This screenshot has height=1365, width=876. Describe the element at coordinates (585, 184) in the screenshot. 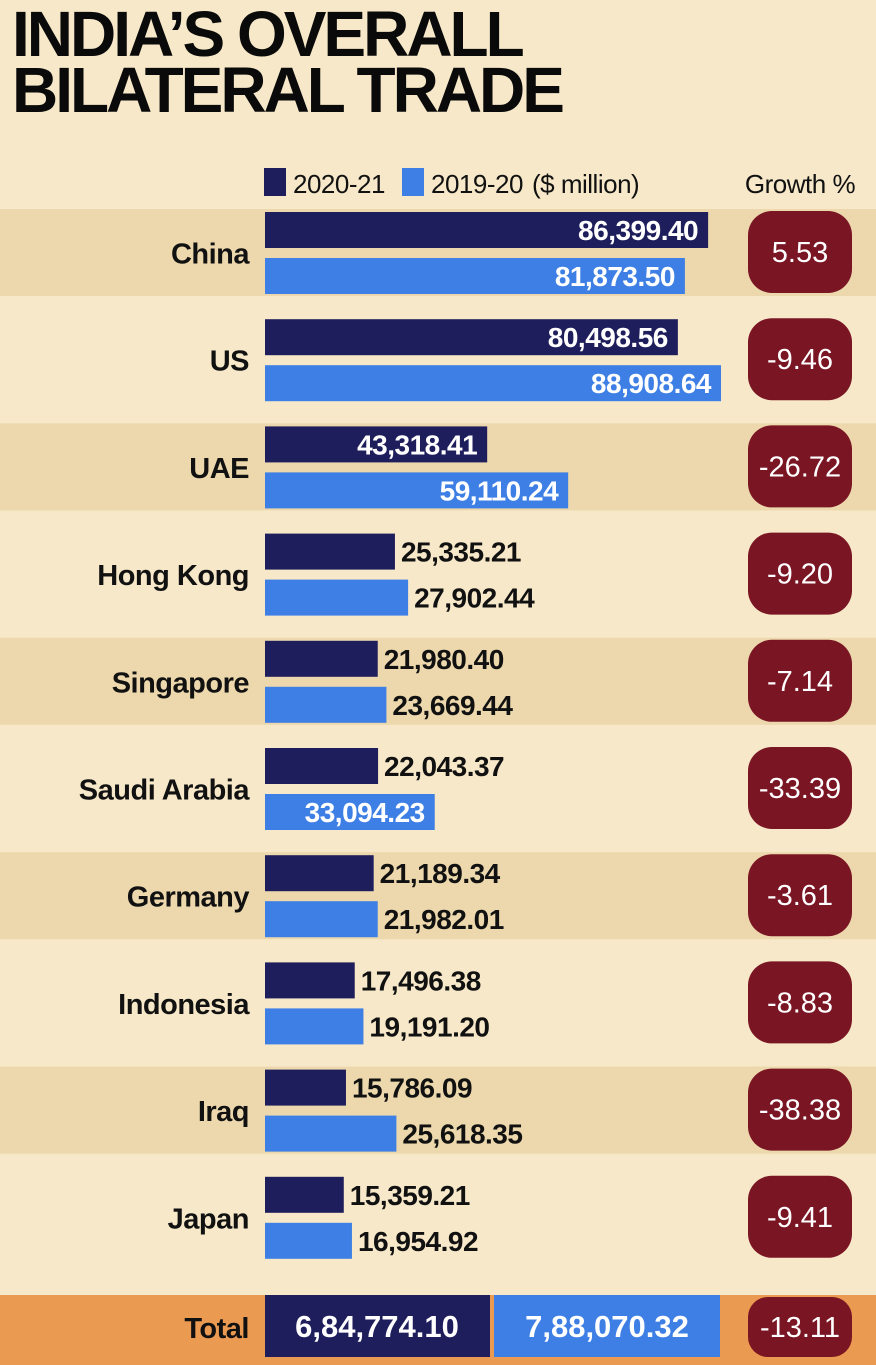

I see `legend-unit-label: ($ million)` at that location.